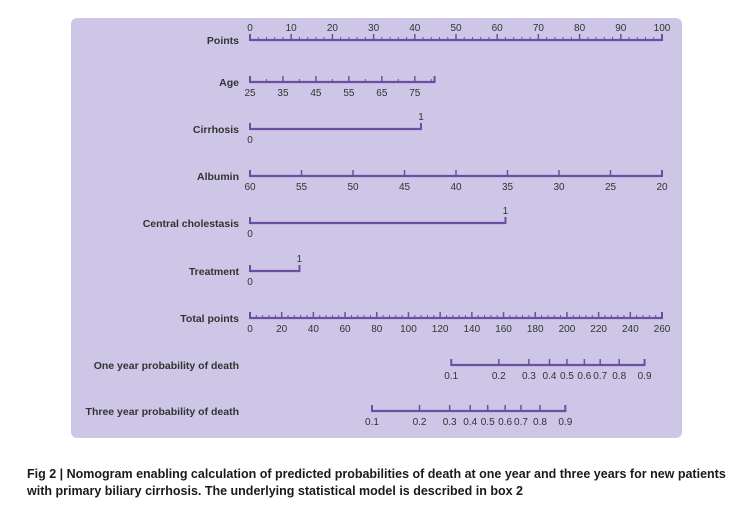 The image size is (741, 511). What do you see at coordinates (229, 83) in the screenshot?
I see `row-label-age: Age` at bounding box center [229, 83].